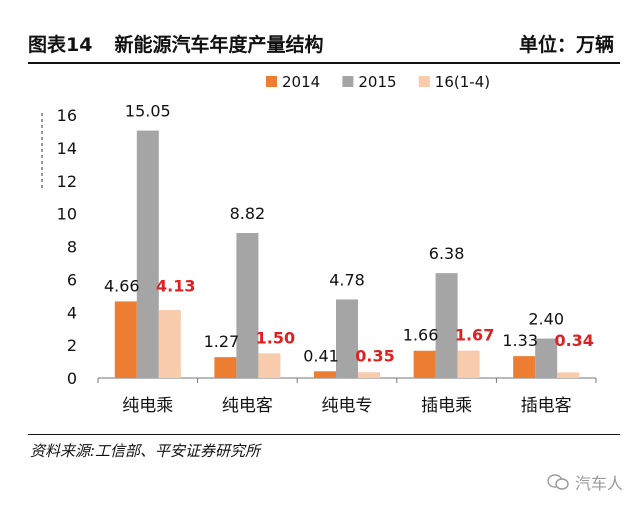 This screenshot has height=511, width=643. Describe the element at coordinates (324, 63) in the screenshot. I see `header-rule` at that location.